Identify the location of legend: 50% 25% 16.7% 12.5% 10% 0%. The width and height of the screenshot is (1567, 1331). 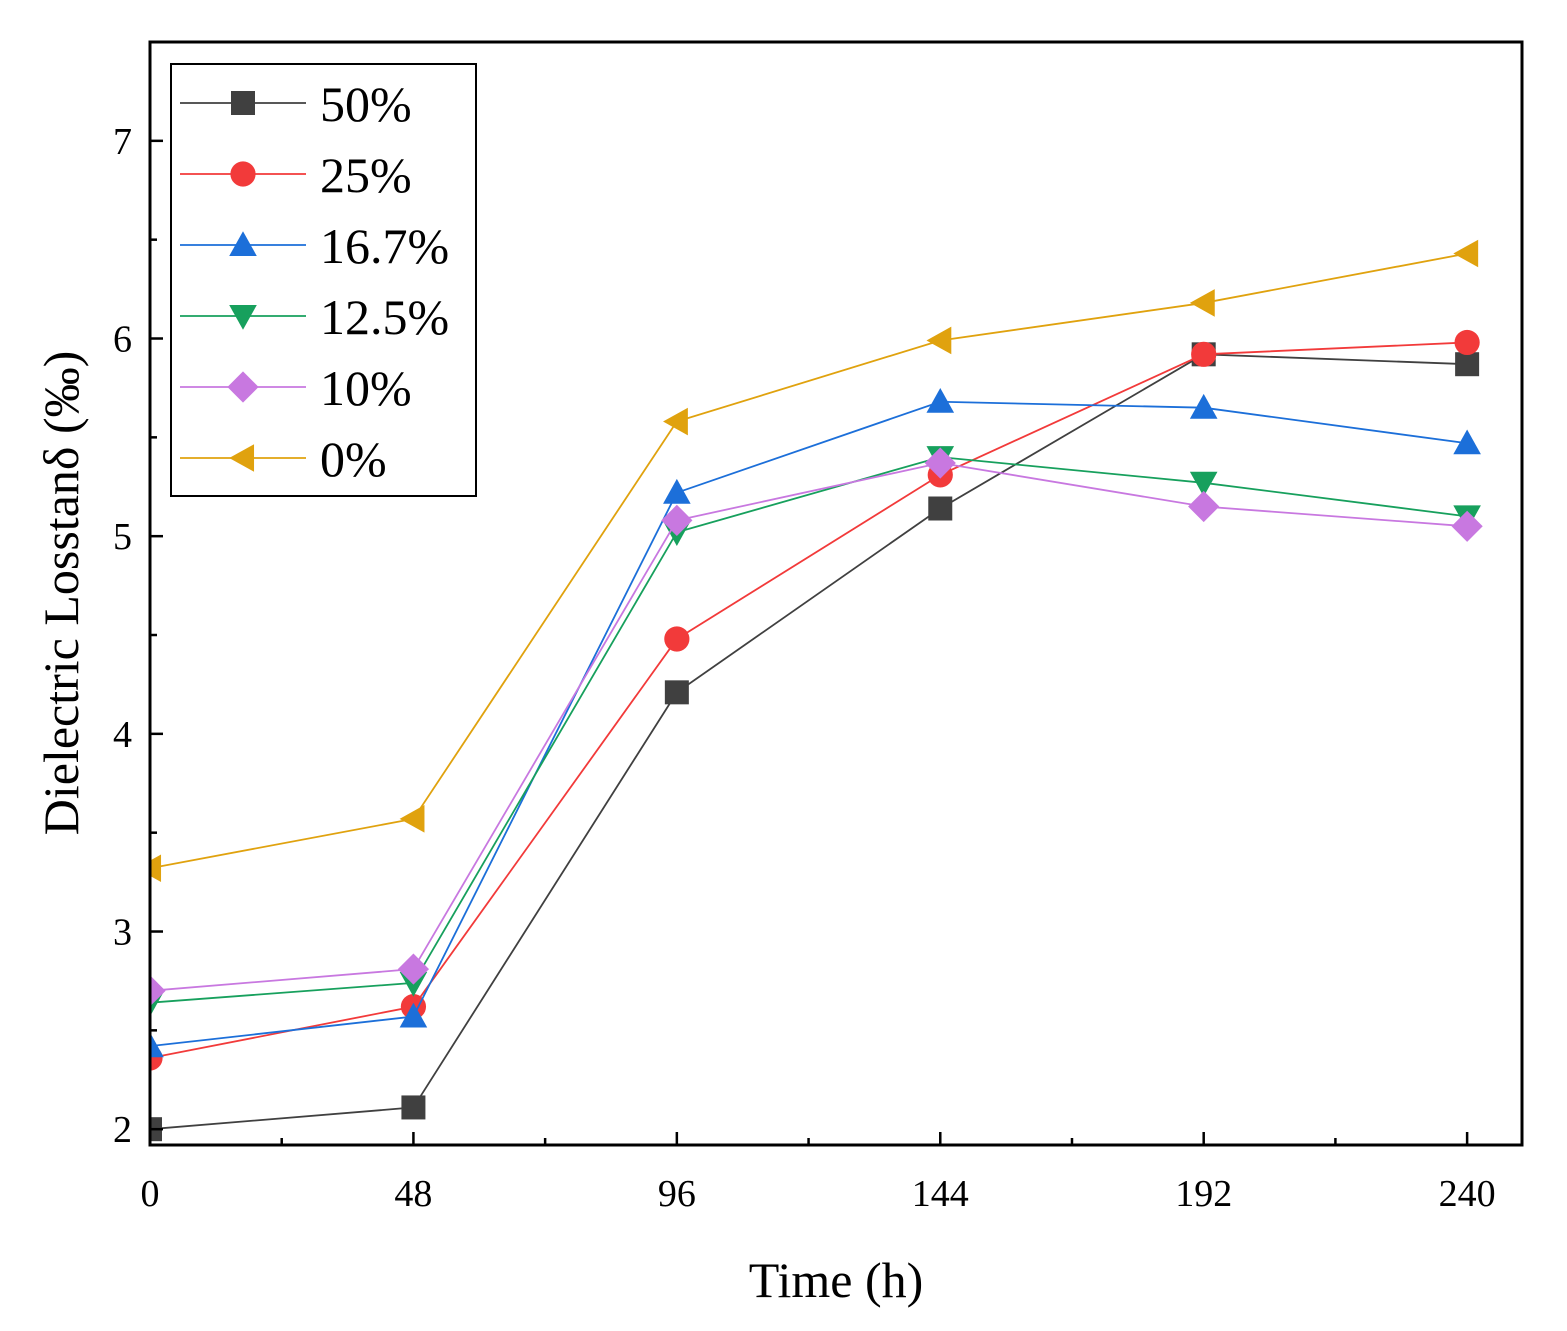
(323, 280).